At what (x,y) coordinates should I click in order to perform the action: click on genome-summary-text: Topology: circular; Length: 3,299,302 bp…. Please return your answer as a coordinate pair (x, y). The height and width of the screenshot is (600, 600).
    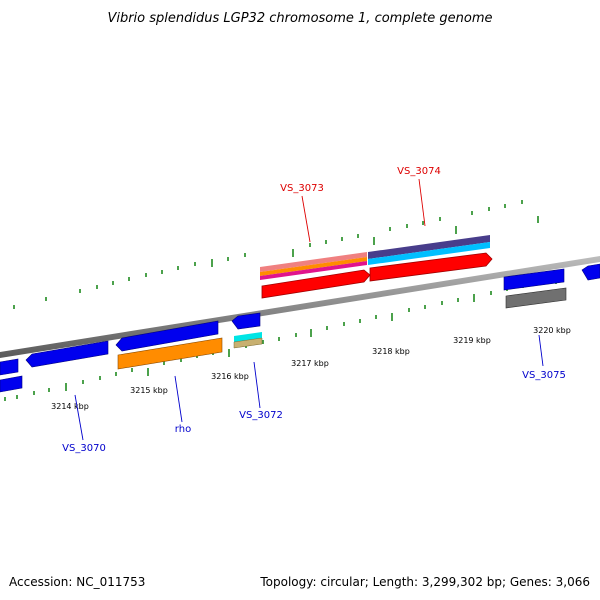
    Looking at the image, I should click on (424, 582).